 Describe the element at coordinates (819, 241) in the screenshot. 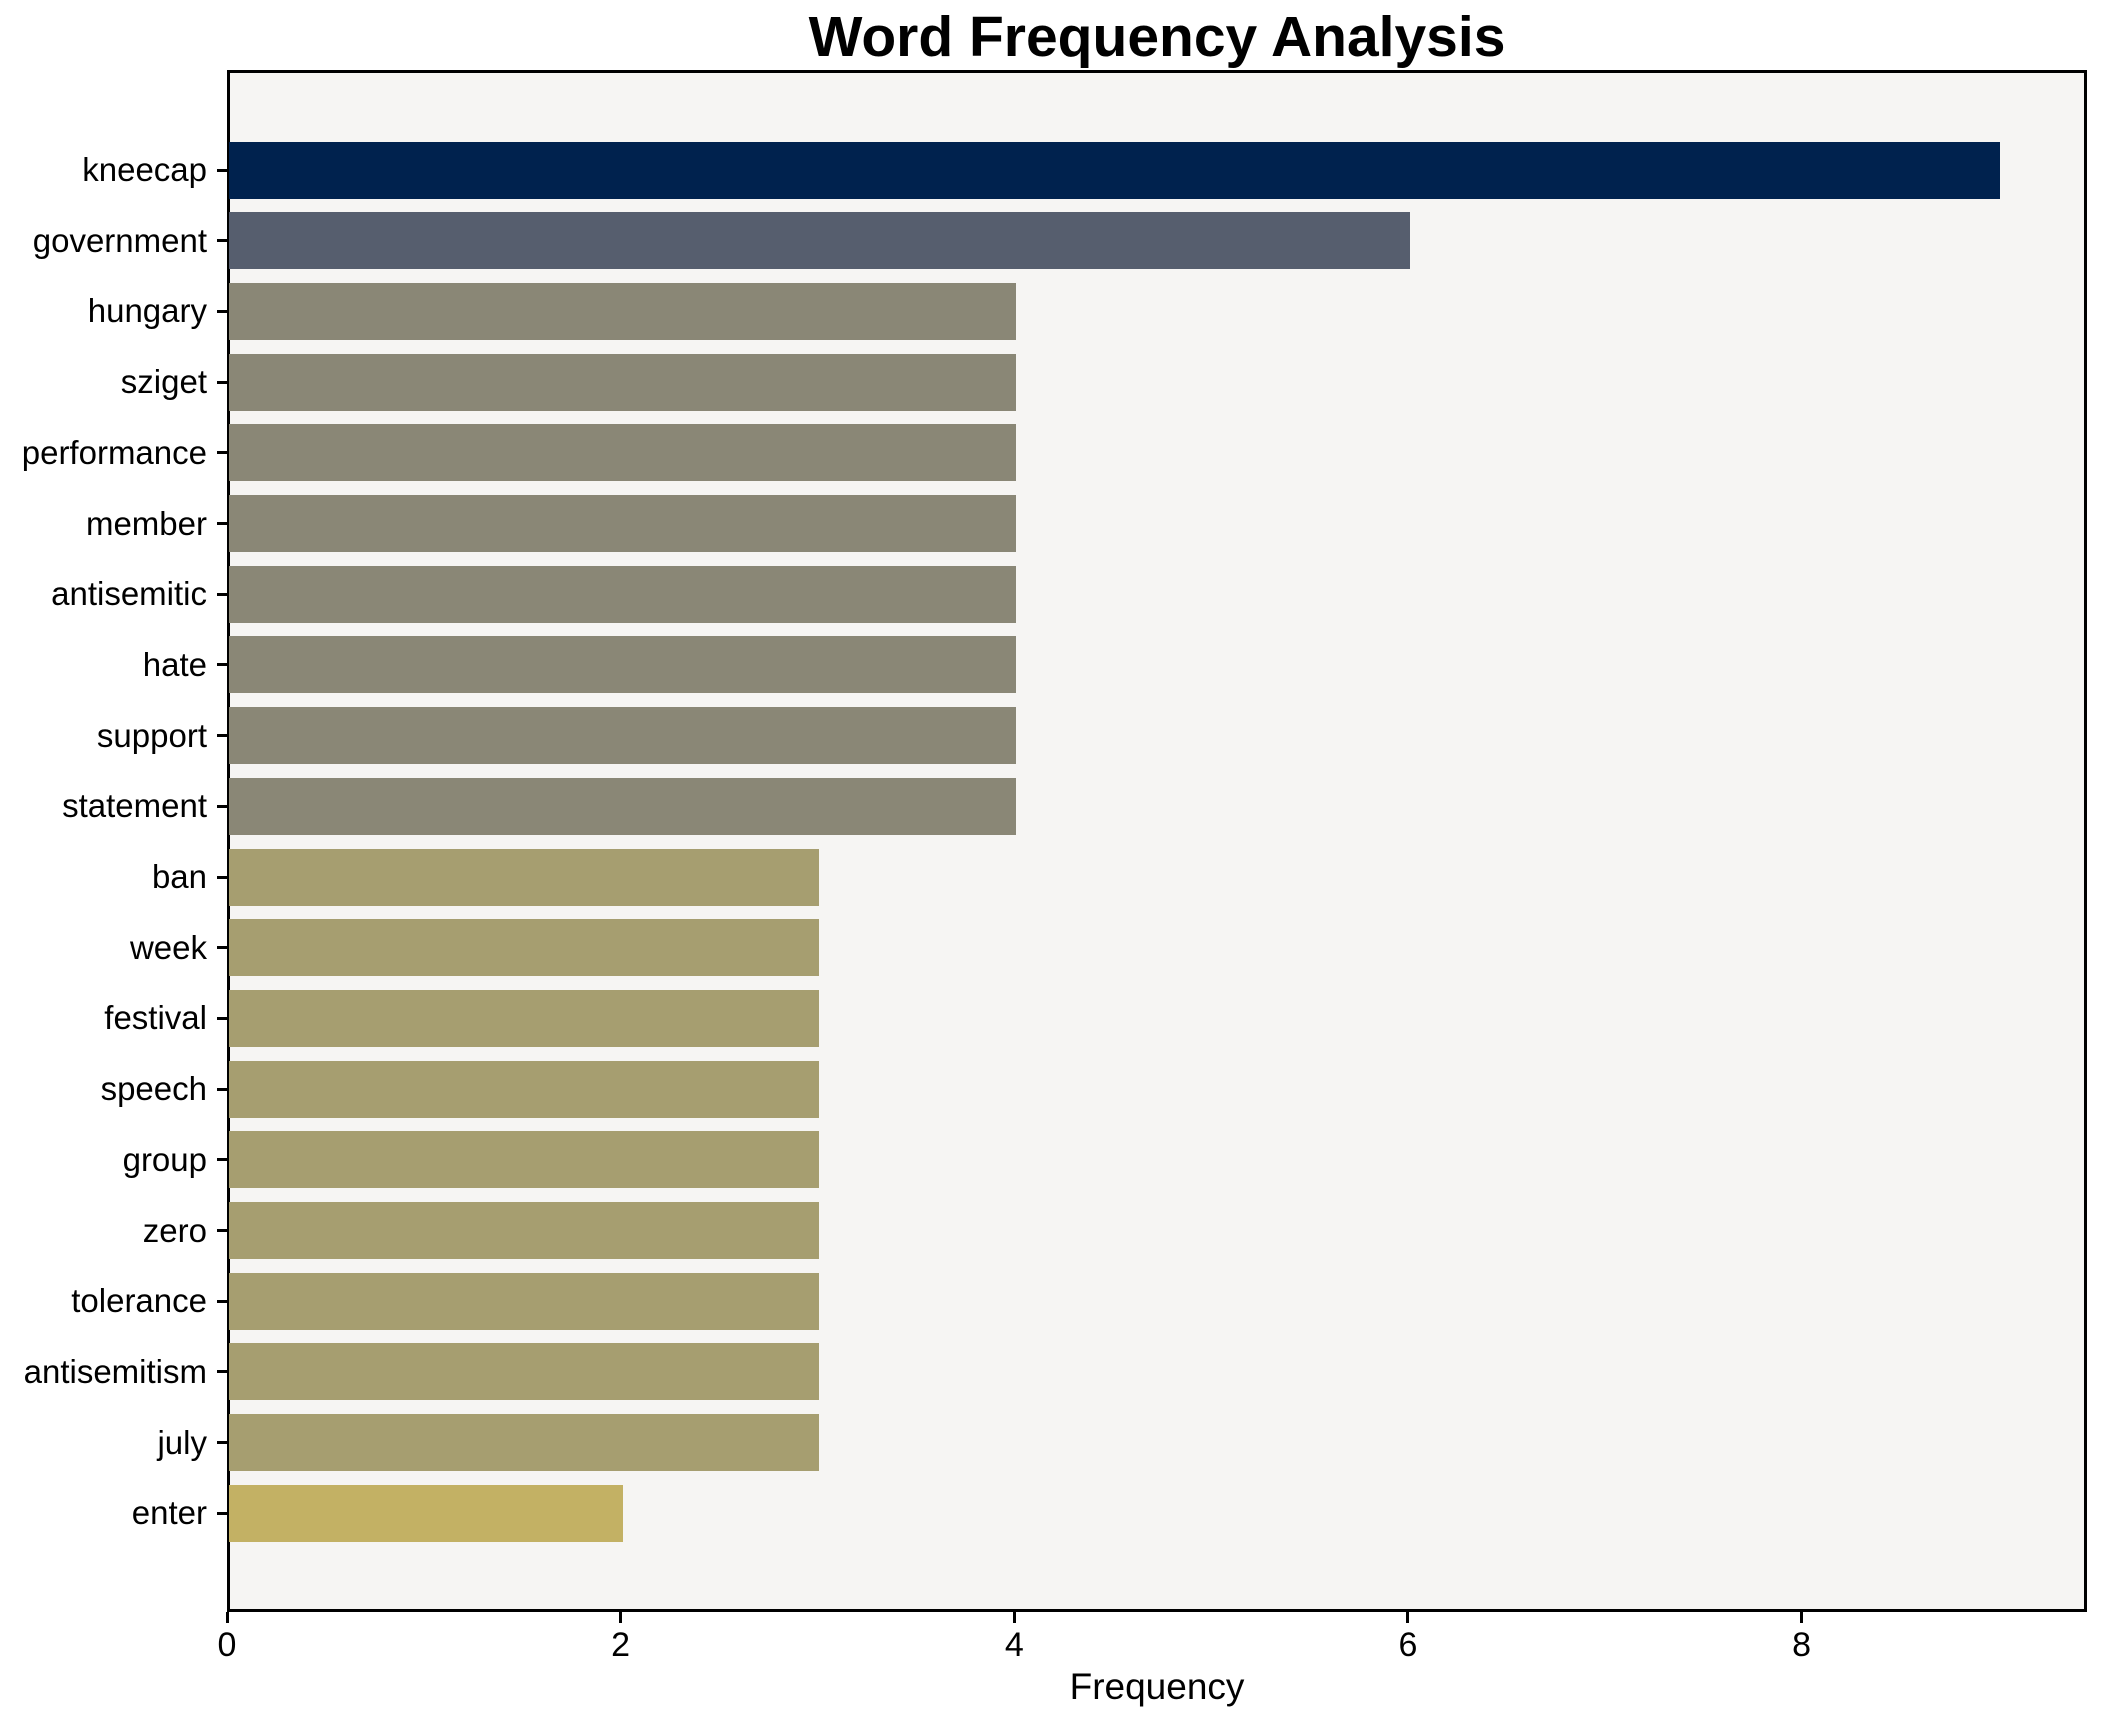

I see `bar-government` at that location.